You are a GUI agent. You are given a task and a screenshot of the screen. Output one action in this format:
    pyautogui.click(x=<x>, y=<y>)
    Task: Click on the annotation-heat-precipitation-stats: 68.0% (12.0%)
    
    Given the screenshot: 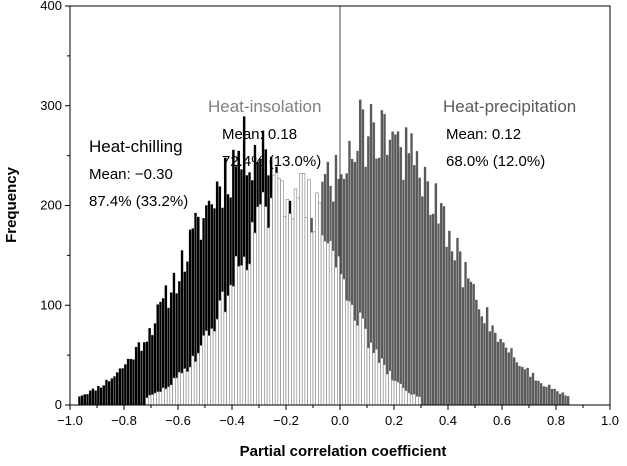 What is the action you would take?
    pyautogui.click(x=495, y=161)
    